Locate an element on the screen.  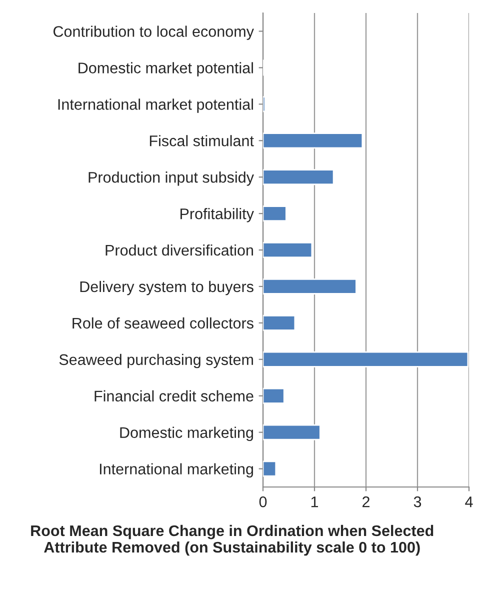
y-tick-label: International market potential is located at coordinates (155, 105).